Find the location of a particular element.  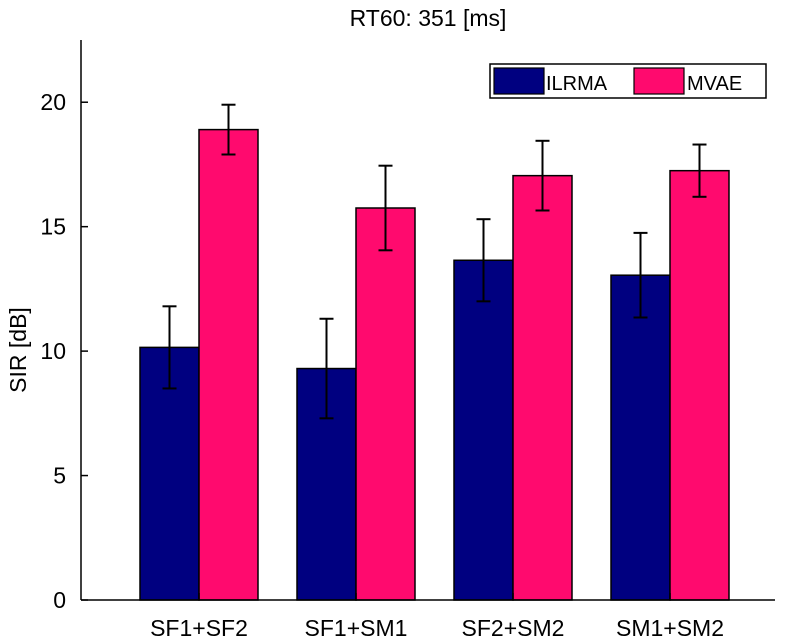

legend-label-ilrma: ILRMA is located at coordinates (577, 84).